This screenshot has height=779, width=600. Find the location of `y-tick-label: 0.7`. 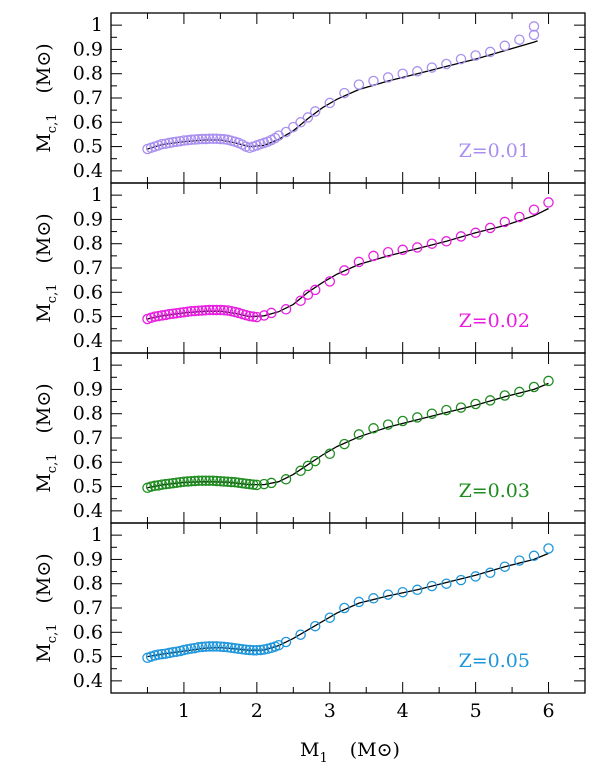

y-tick-label: 0.7 is located at coordinates (88, 608).